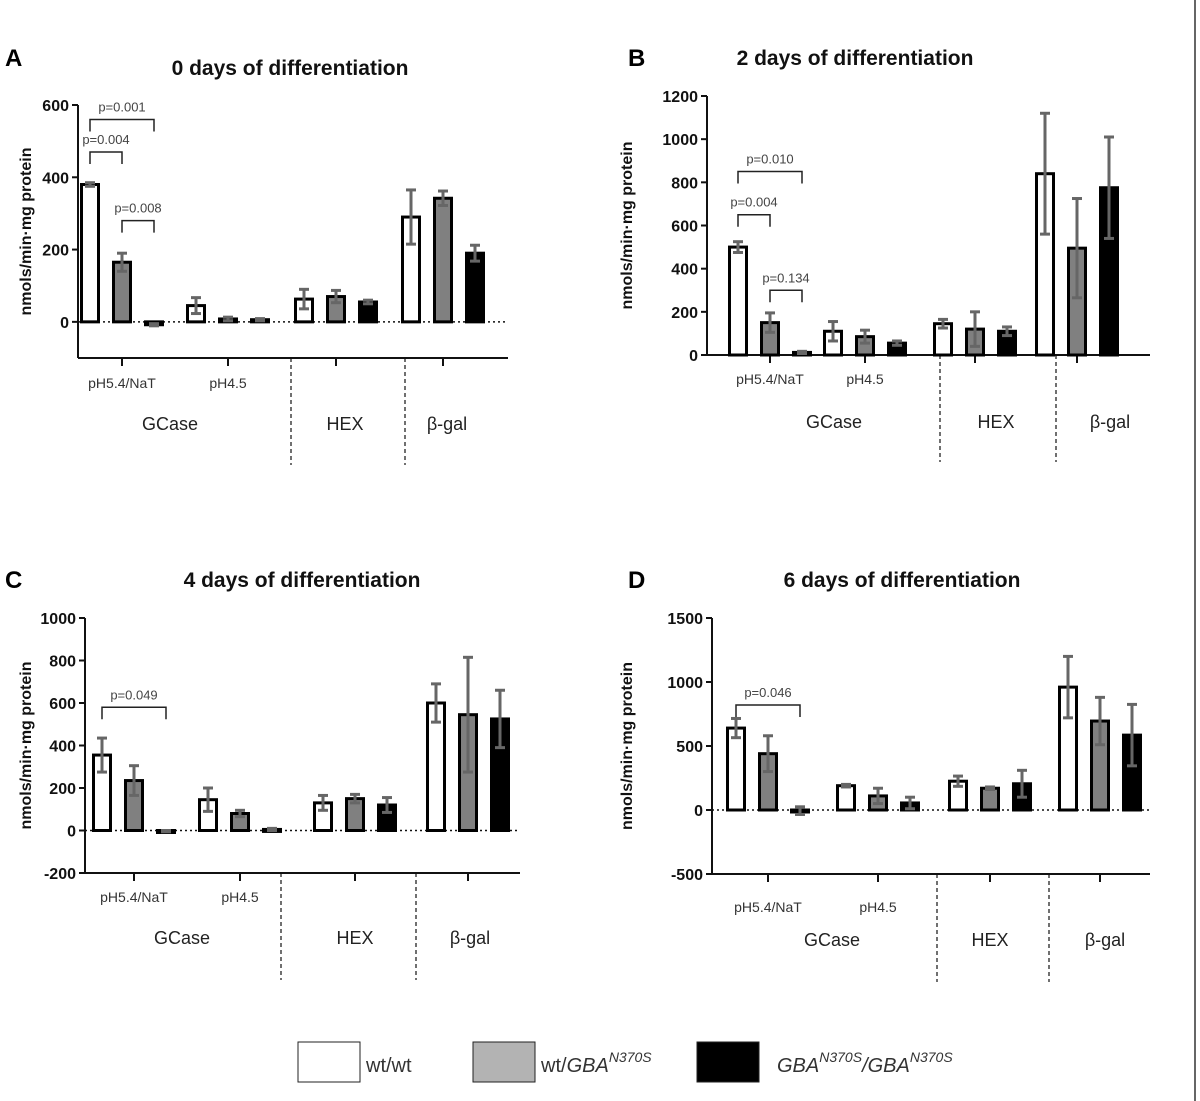 The image size is (1200, 1101). Describe the element at coordinates (290, 68) in the screenshot. I see `chart-title: 0 days of differentiation` at that location.